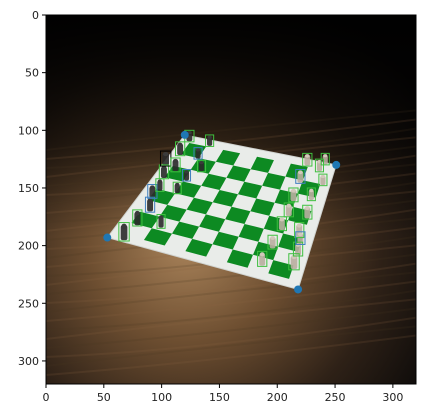  I want to click on y-tick-label: 200, so click(28, 246).